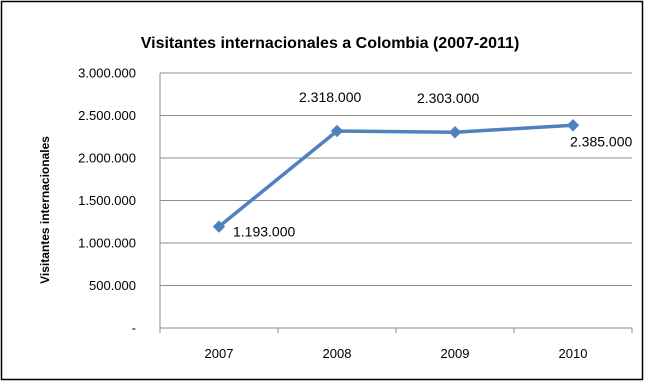 The height and width of the screenshot is (381, 645). Describe the element at coordinates (112, 285) in the screenshot. I see `y-tick-label: 500.000` at that location.